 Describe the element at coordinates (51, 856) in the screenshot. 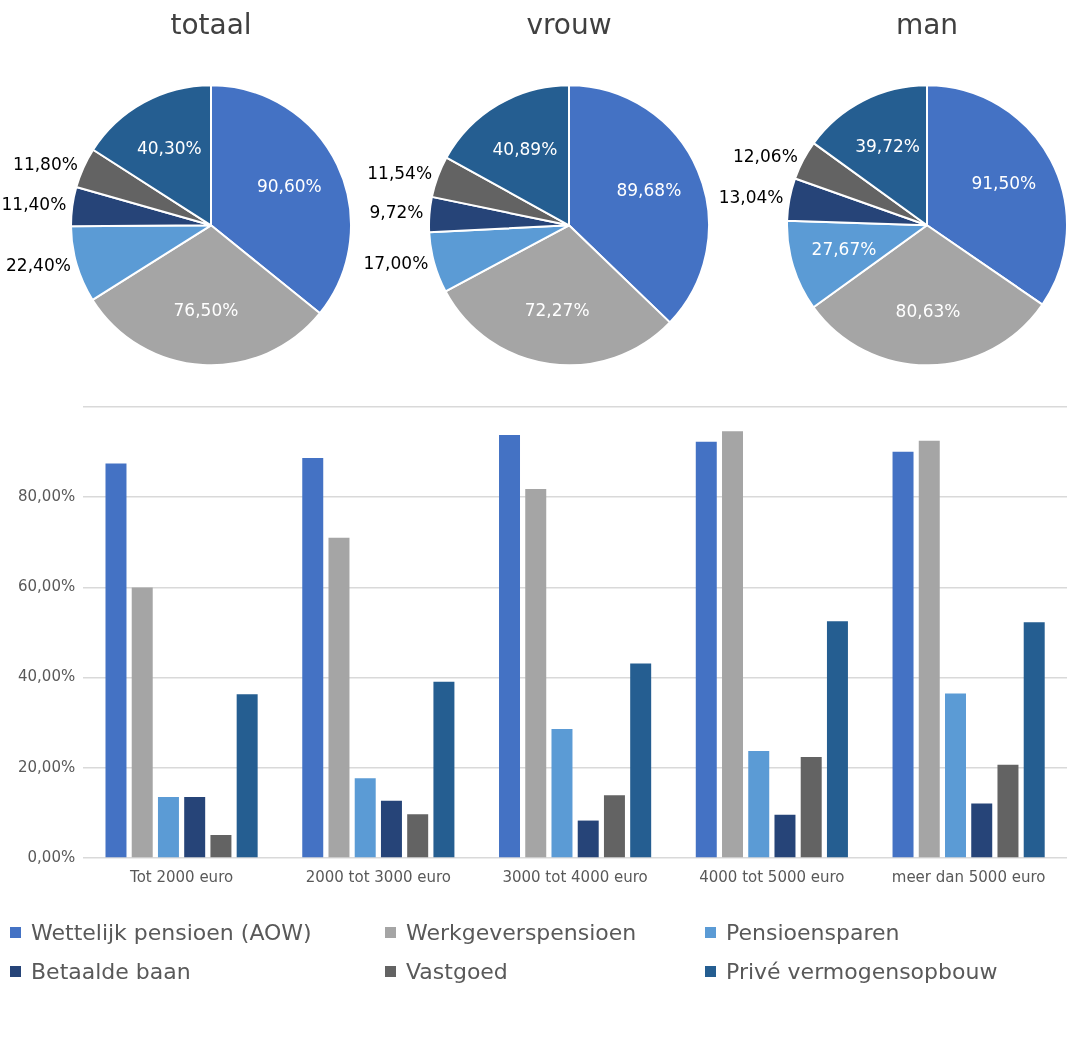

I see `y-tick-label: 0,00%` at that location.